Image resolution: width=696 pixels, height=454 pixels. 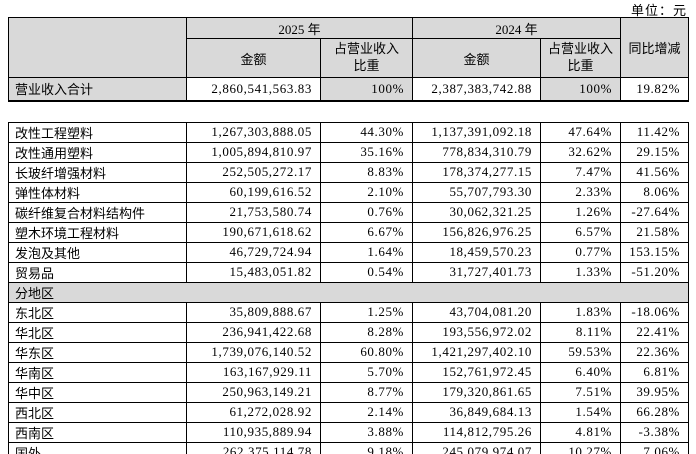 I want to click on yoy-change: 153.15%, so click(x=654, y=252).